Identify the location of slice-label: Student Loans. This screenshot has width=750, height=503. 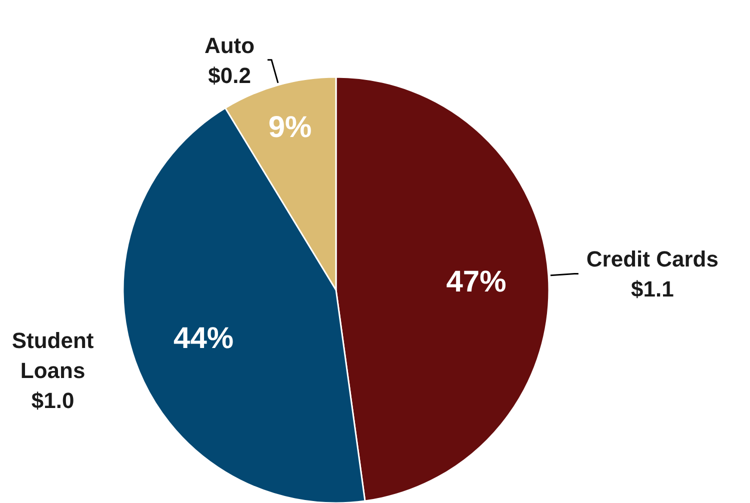
(53, 356).